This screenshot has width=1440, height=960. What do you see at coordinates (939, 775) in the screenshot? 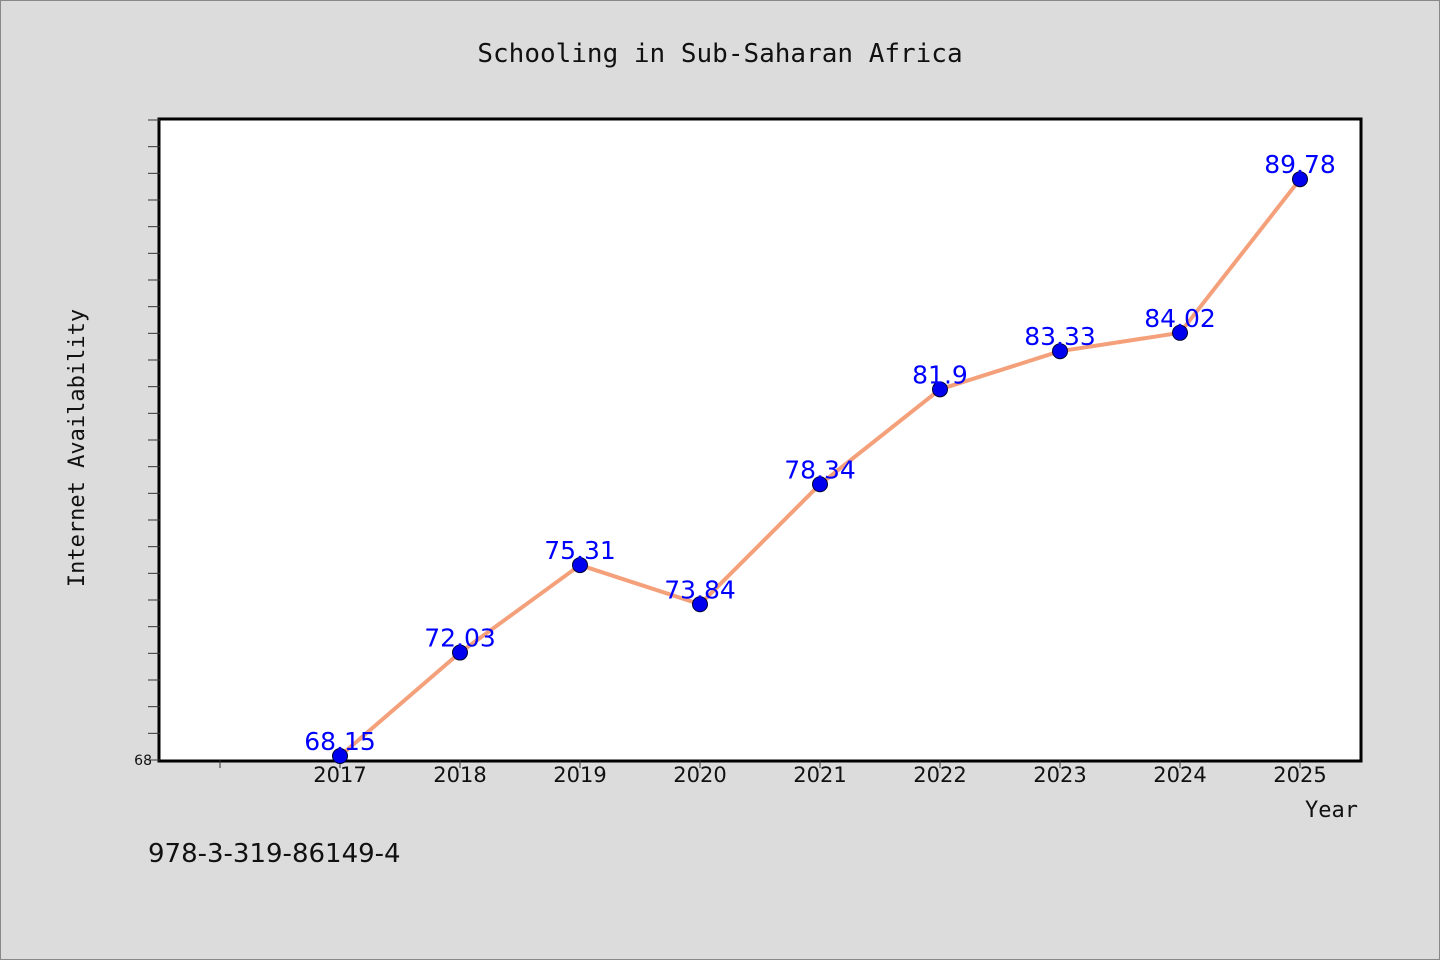
I see `x-tick-label: 2022` at bounding box center [939, 775].